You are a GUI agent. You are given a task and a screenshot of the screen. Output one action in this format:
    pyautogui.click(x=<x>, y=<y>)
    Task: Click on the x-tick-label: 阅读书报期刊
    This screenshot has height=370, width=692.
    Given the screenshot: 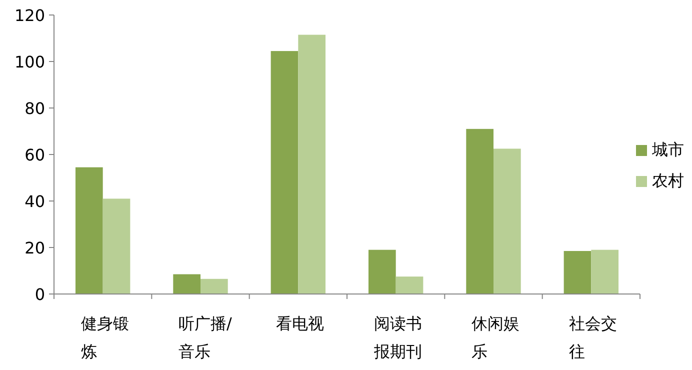 What is the action you would take?
    pyautogui.click(x=398, y=338)
    